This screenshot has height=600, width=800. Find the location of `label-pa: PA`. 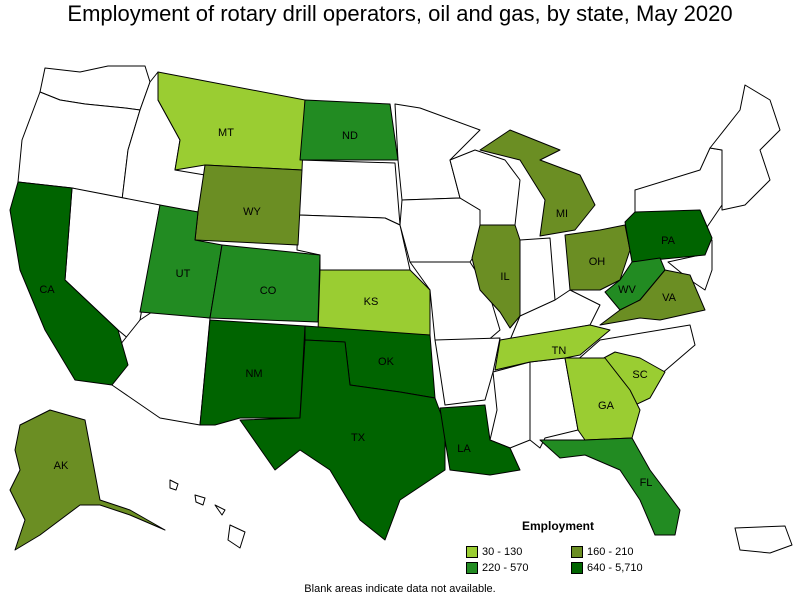

label-pa: PA is located at coordinates (668, 241).